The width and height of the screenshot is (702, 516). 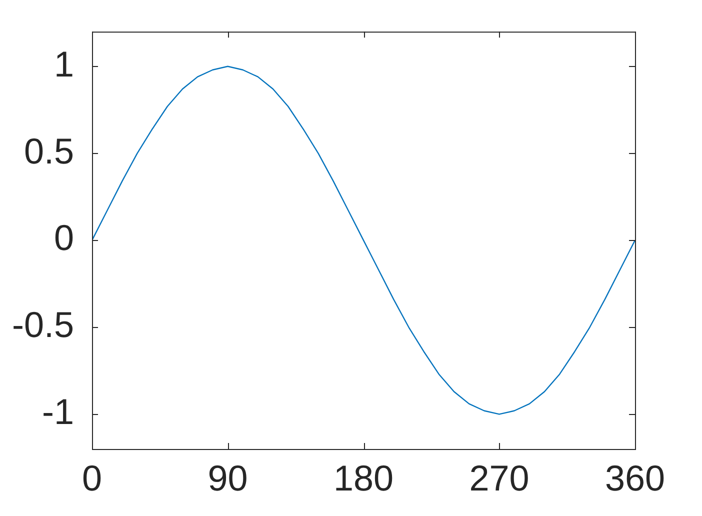 I want to click on x-tick-label: 360, so click(x=635, y=478).